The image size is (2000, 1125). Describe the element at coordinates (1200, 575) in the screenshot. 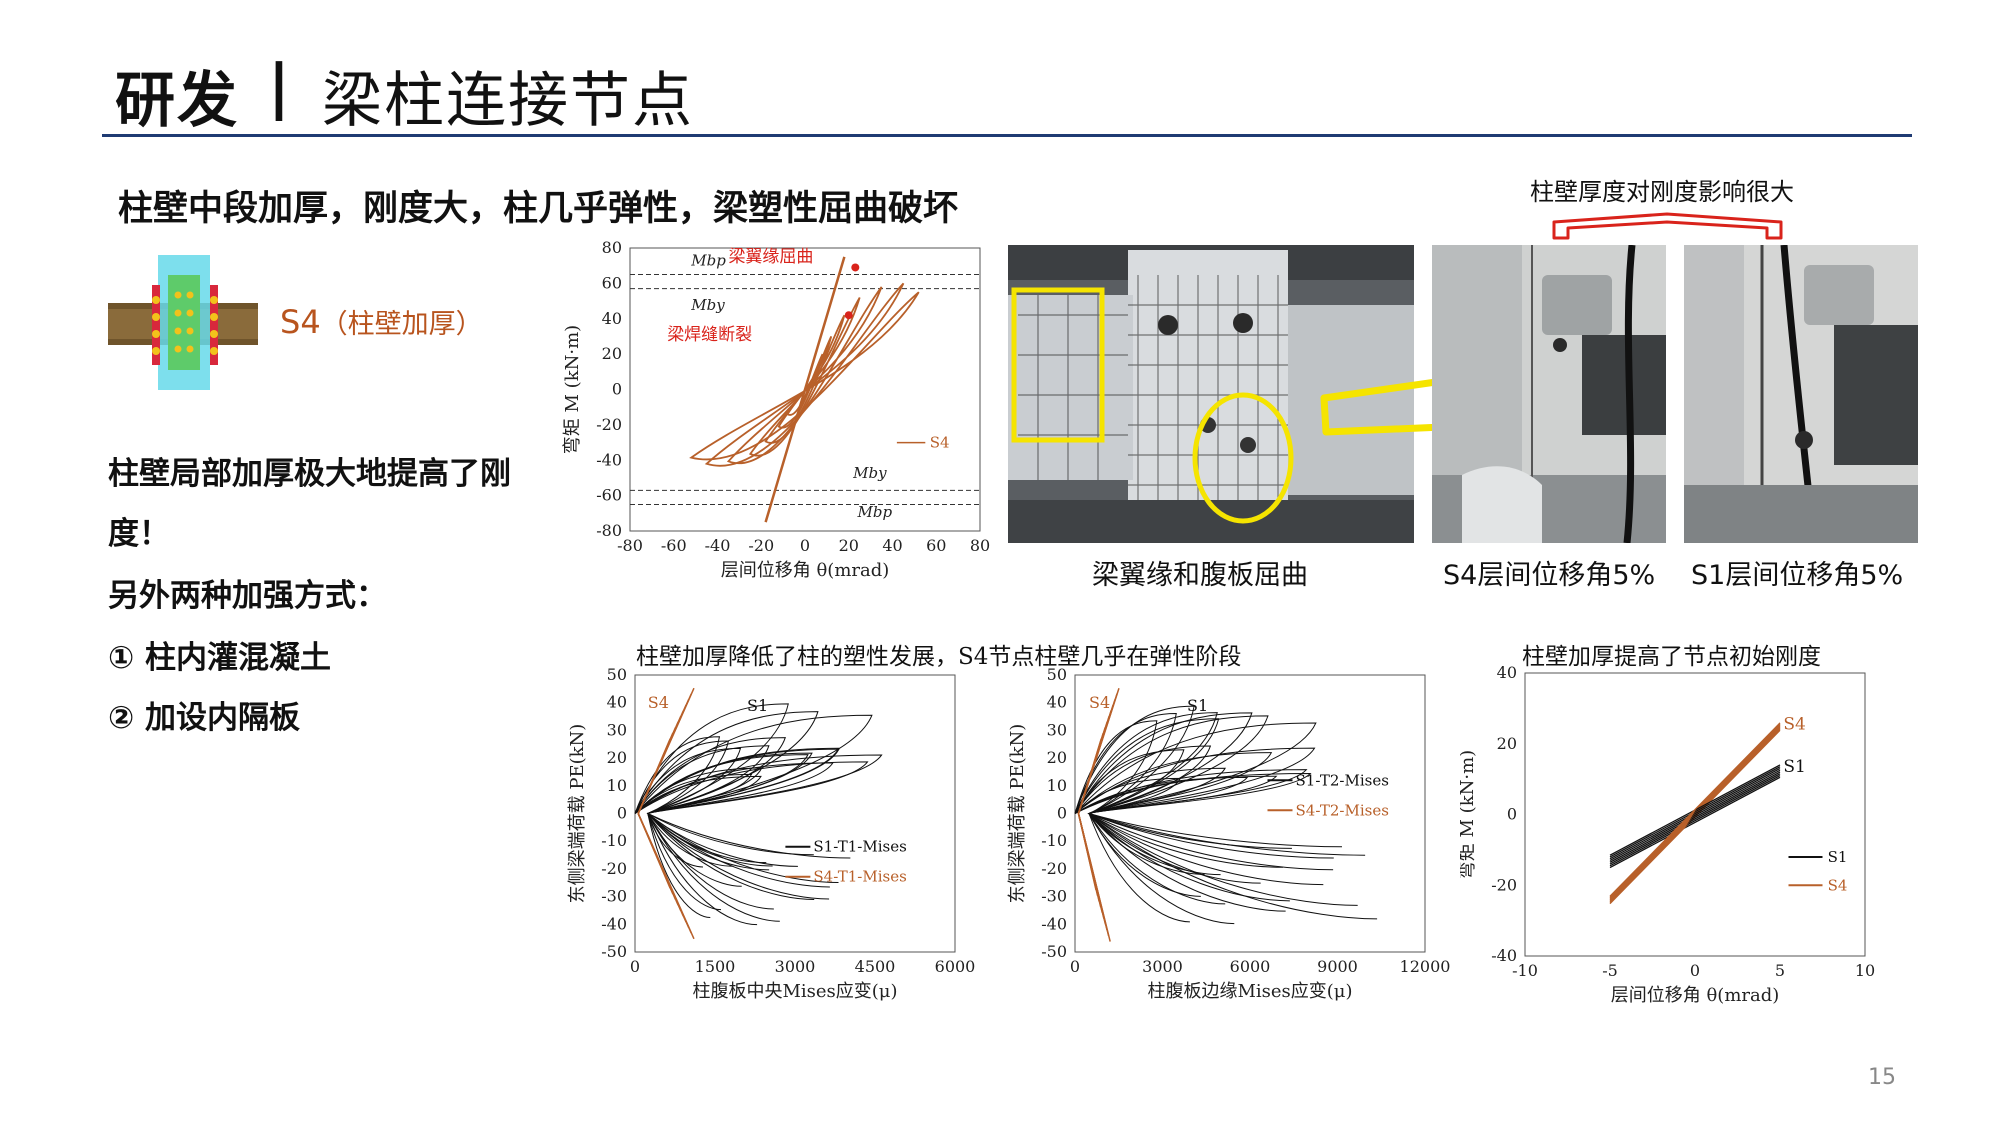

I see `caption-main-photo: 梁翼缘和腹板屈曲` at that location.